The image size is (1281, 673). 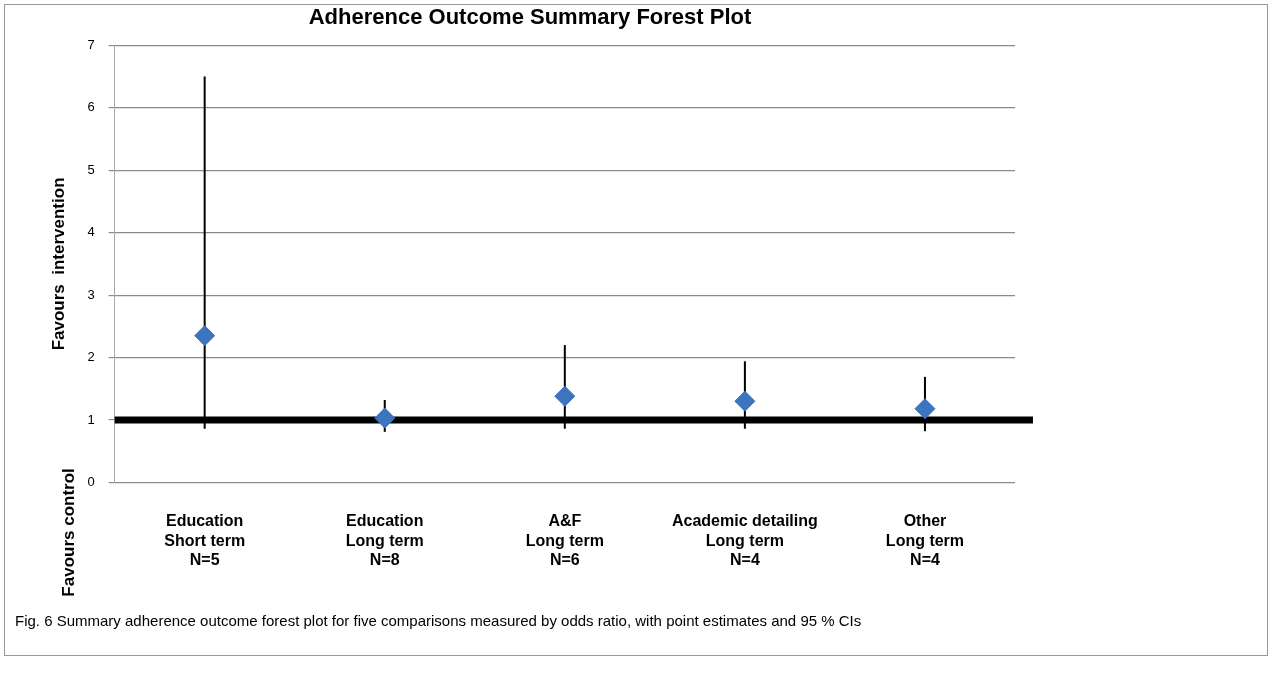 What do you see at coordinates (58, 264) in the screenshot?
I see `y-axis-title: Favours intervention` at bounding box center [58, 264].